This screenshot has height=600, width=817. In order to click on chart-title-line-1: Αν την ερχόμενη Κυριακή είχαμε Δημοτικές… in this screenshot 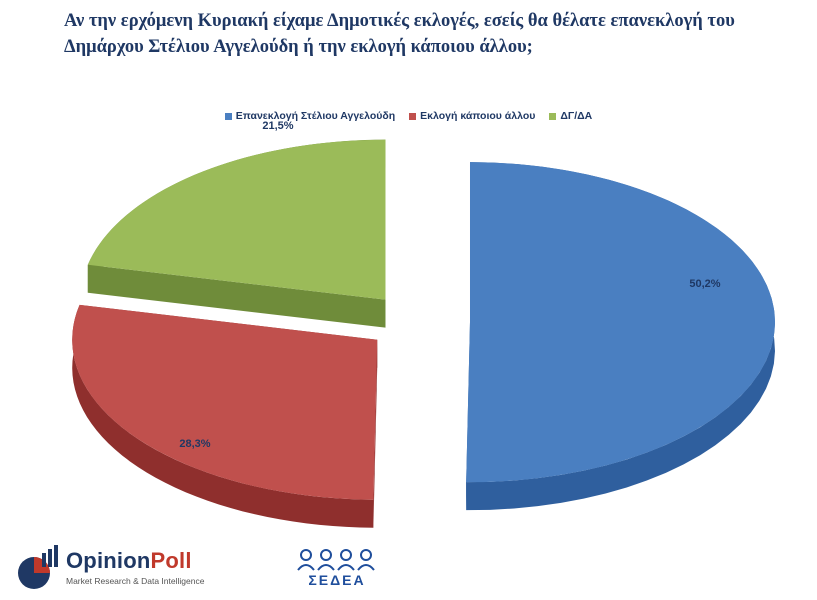, I will do `click(399, 21)`.